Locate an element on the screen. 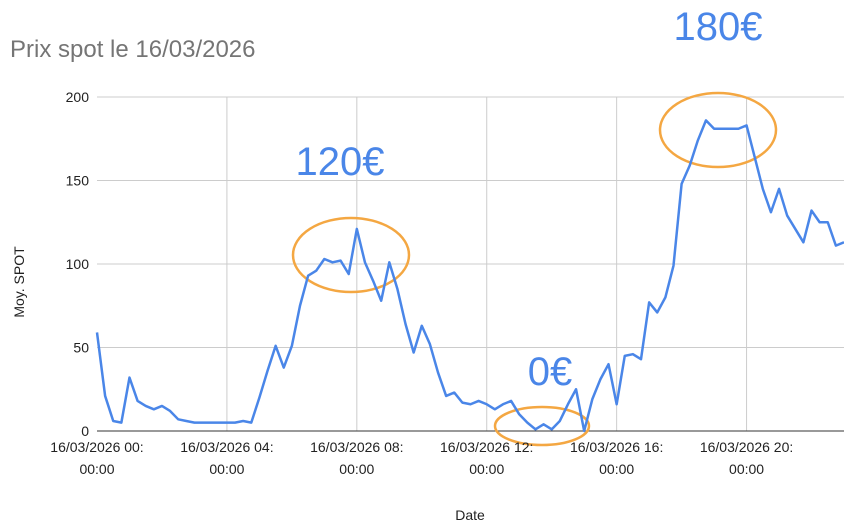 The image size is (844, 529). x-tick-label: 16/03/2026 04: 00:00 is located at coordinates (226, 458).